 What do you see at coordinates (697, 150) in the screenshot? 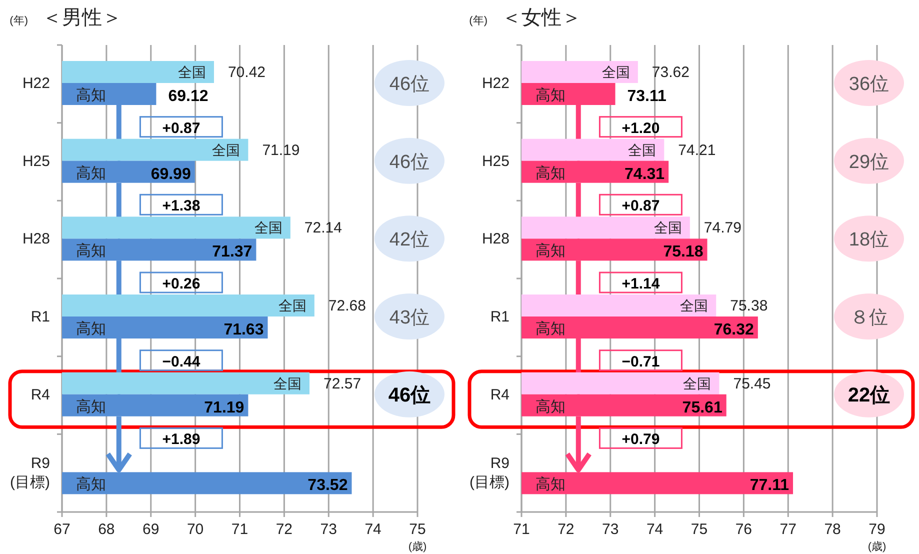
I see `data-label: 74.21` at bounding box center [697, 150].